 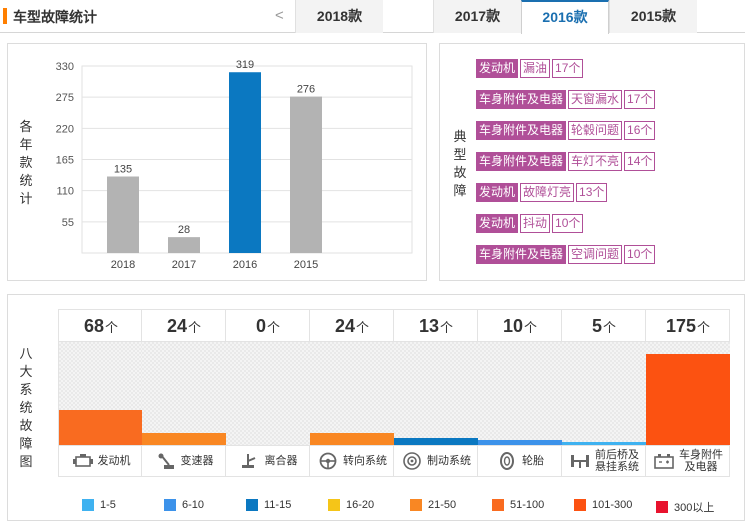 I want to click on title-accent-bar, so click(x=5, y=16).